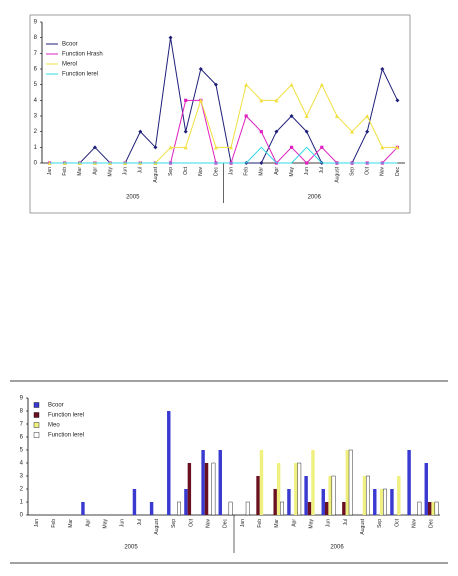 The height and width of the screenshot is (576, 458). What do you see at coordinates (82, 55) in the screenshot?
I see `legend-label: Function Hrash` at bounding box center [82, 55].